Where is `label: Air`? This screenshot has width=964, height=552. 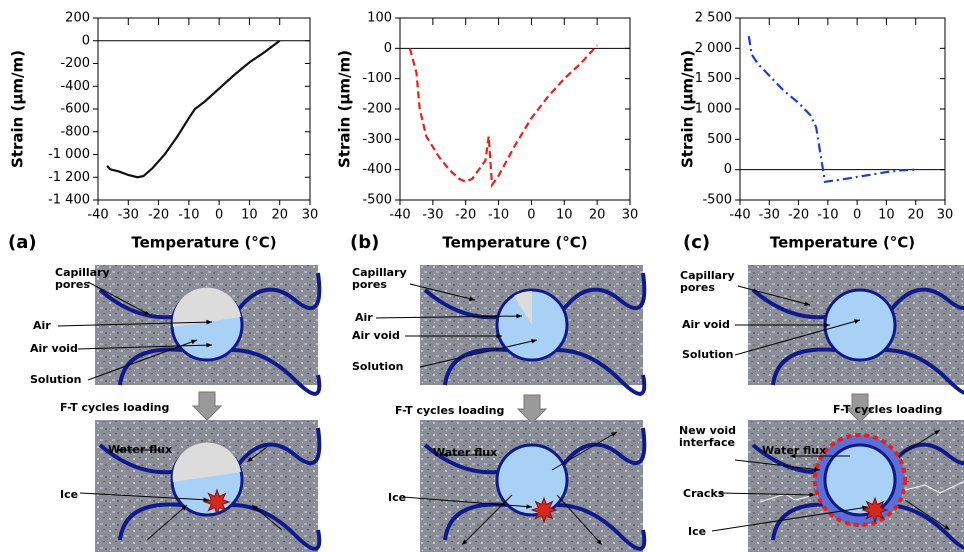 label: Air is located at coordinates (42, 325).